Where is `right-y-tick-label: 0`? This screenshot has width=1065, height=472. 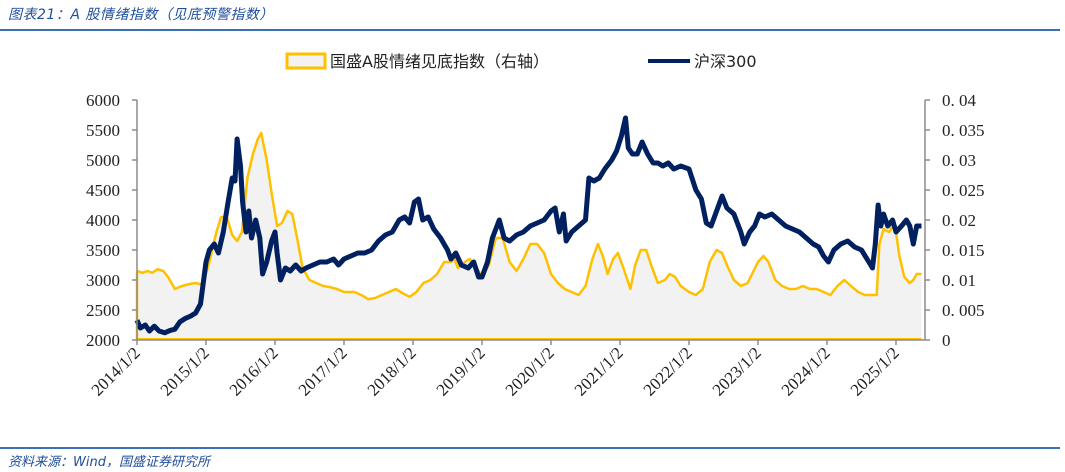 right-y-tick-label: 0 is located at coordinates (946, 340).